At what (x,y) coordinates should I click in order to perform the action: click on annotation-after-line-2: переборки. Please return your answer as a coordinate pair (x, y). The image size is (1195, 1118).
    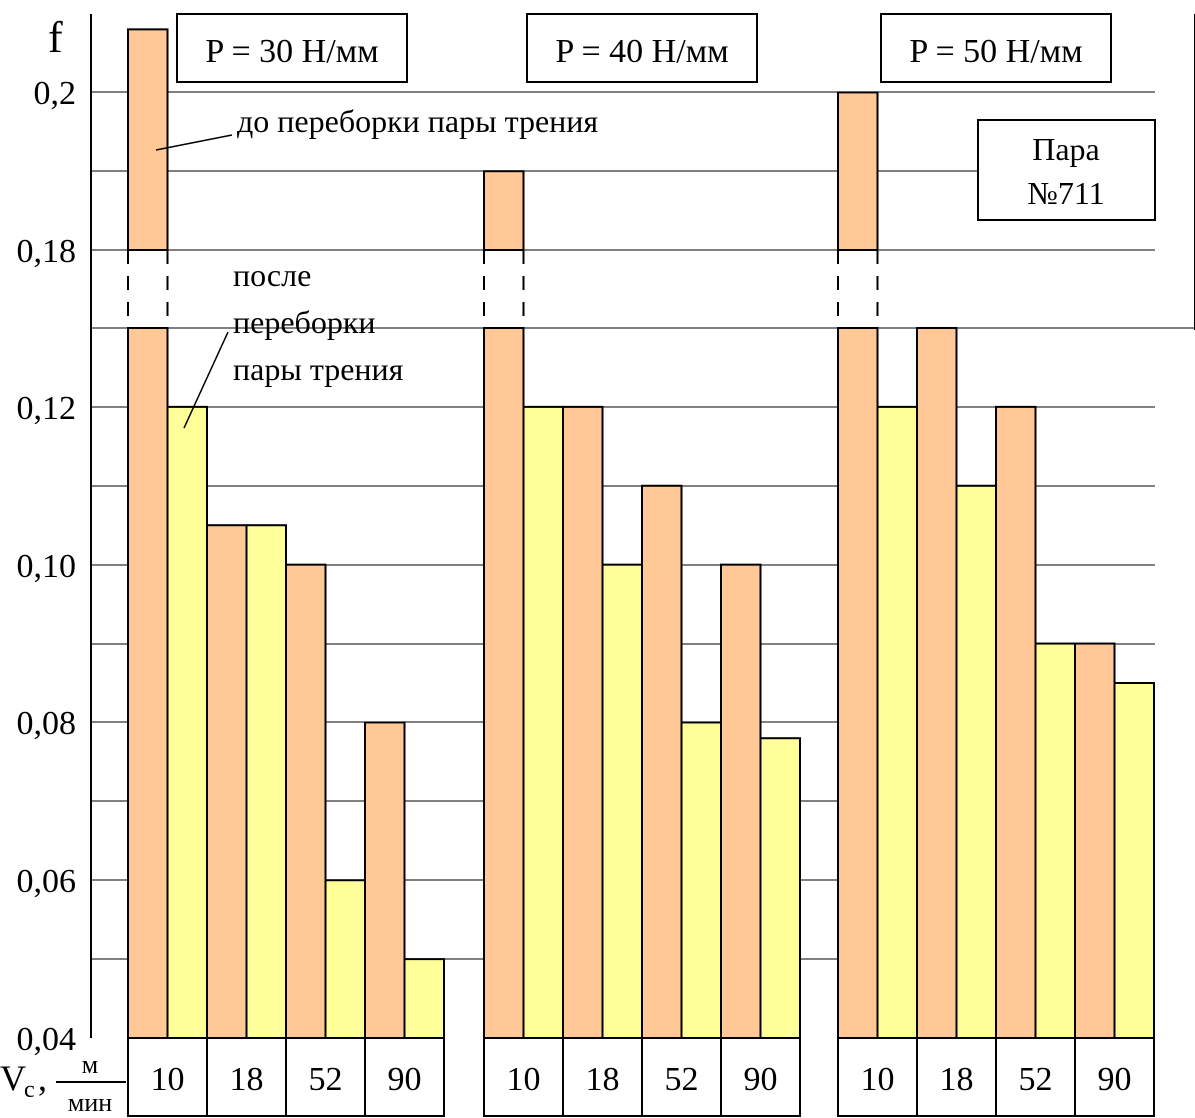
    Looking at the image, I should click on (304, 322).